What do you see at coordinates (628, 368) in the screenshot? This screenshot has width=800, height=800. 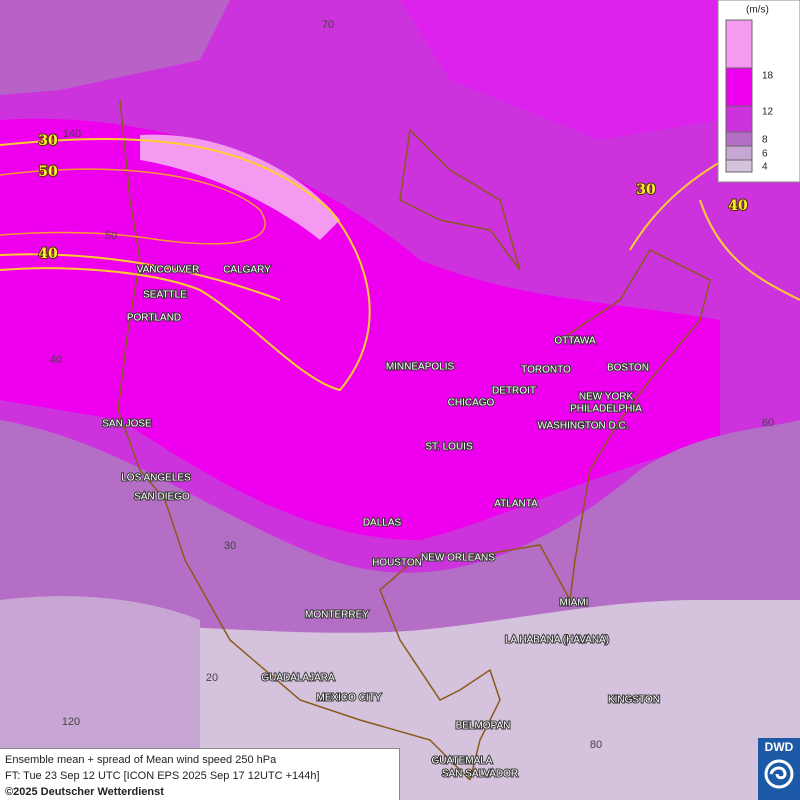 I see `city-label: BOSTON` at bounding box center [628, 368].